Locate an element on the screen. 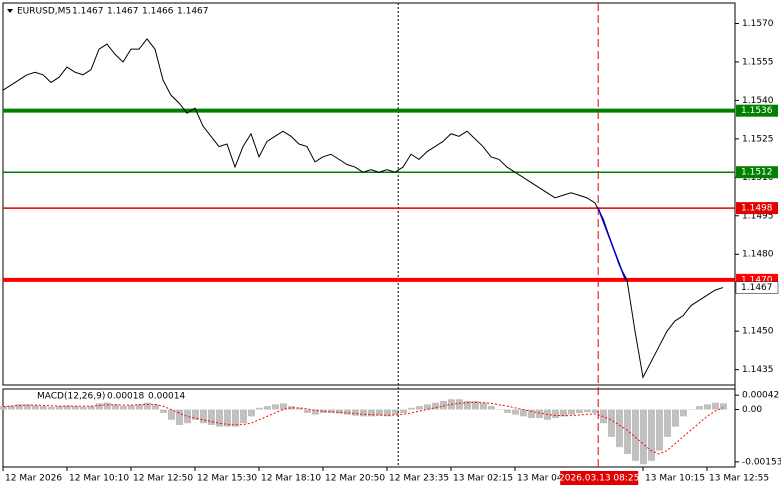 The width and height of the screenshot is (781, 489). x-tick-label: 12 Mar 15:30 is located at coordinates (227, 479).